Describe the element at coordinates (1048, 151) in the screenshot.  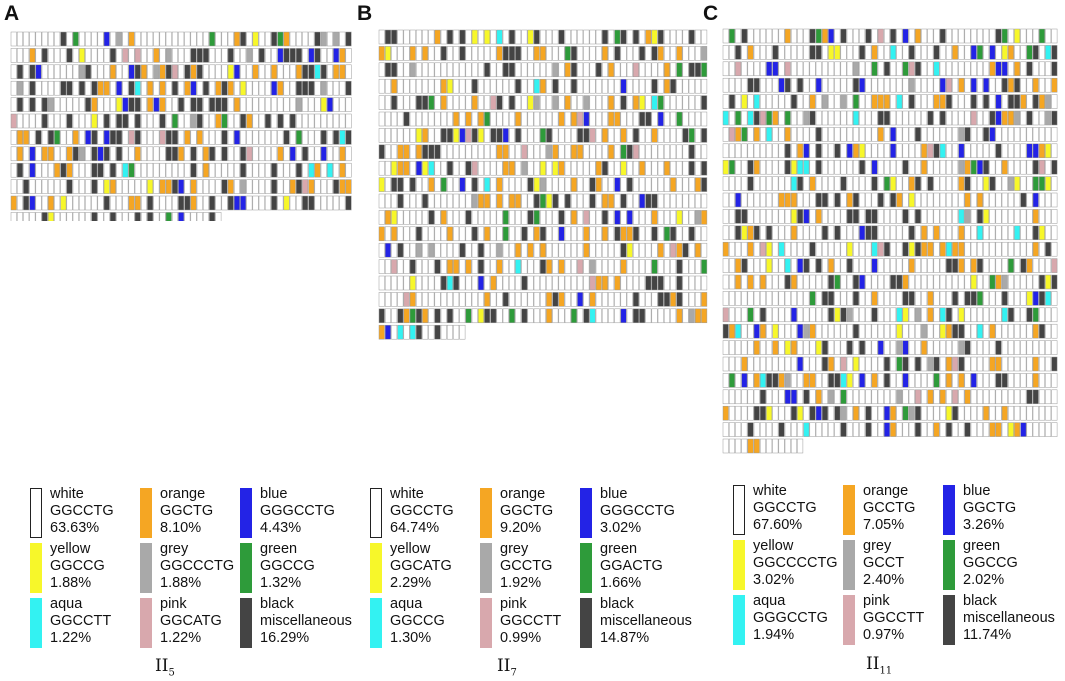
I see `repeat-cell-yellow` at that location.